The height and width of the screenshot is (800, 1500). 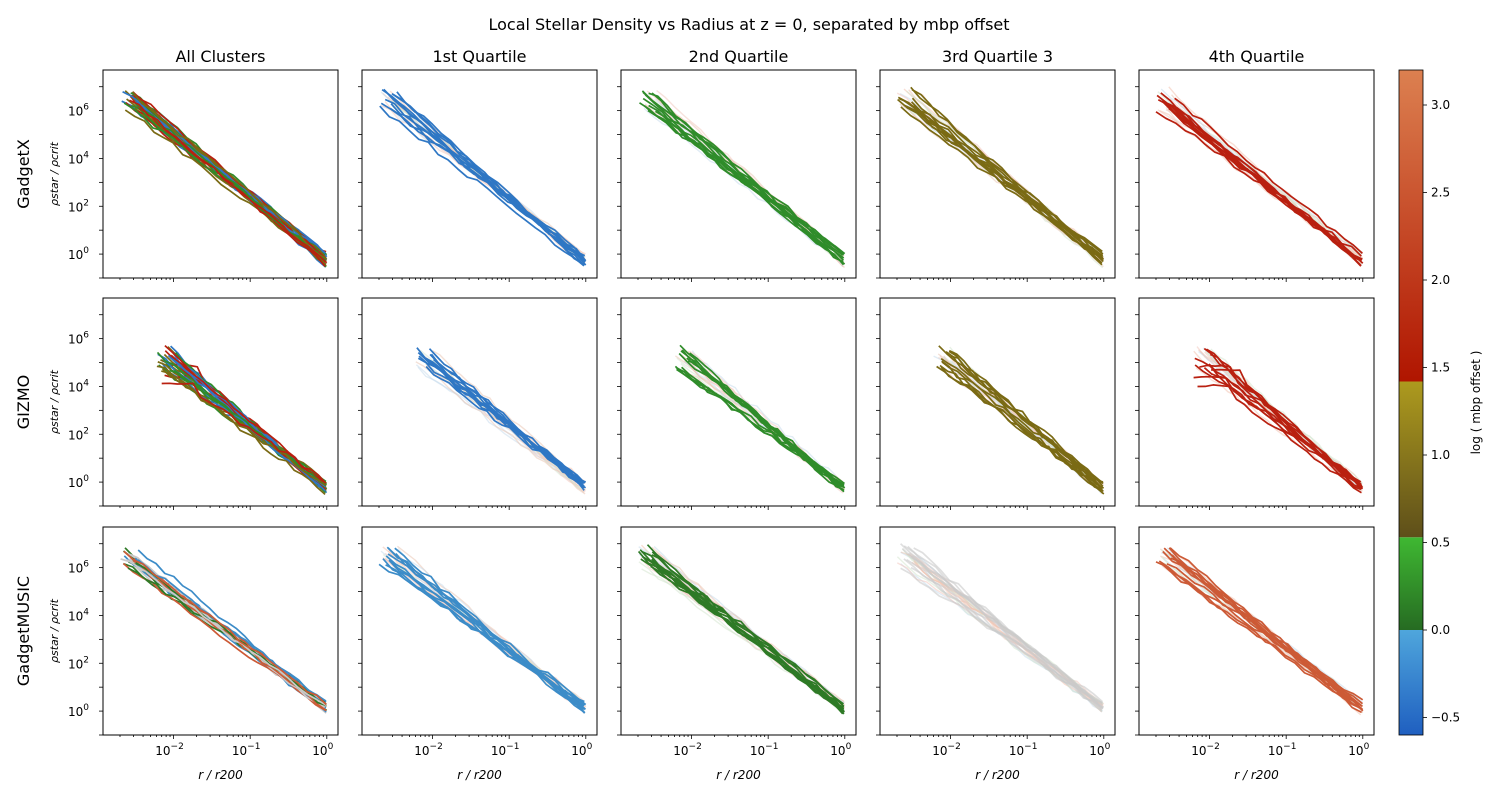 I want to click on colorbar-label: log ( mbp offset ), so click(x=1476, y=403).